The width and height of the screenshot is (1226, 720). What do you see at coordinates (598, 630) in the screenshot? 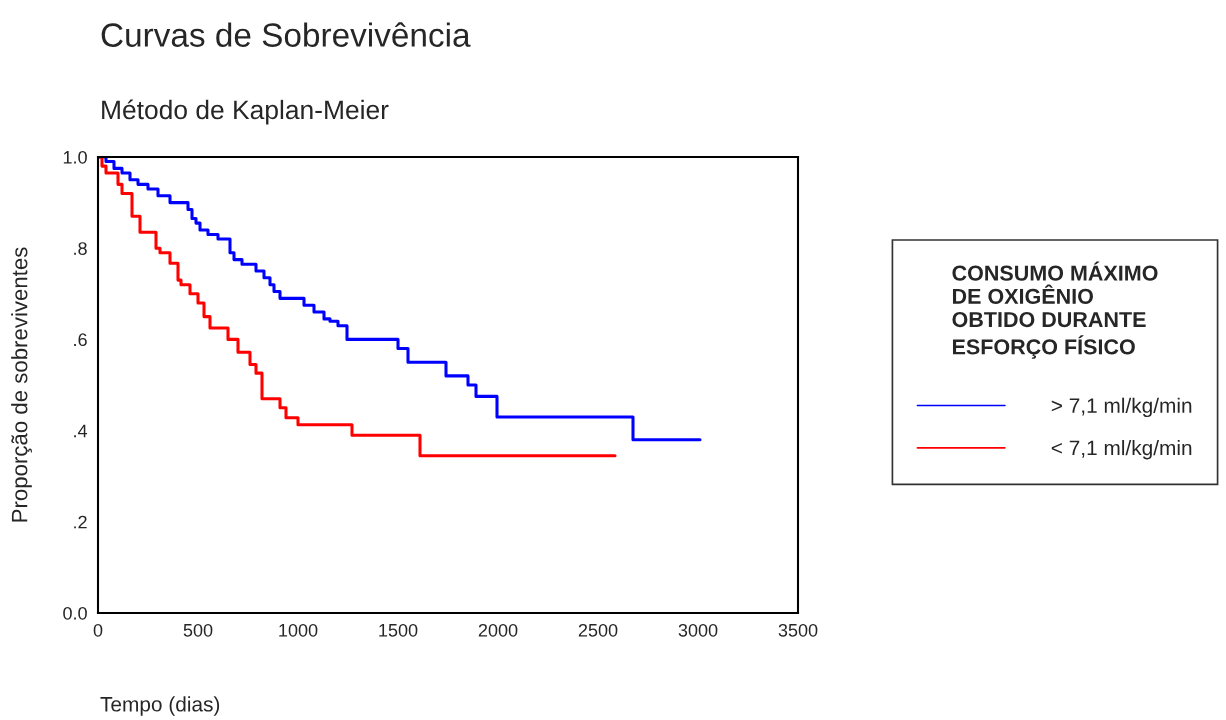
I see `x-tick-label: 2500` at bounding box center [598, 630].